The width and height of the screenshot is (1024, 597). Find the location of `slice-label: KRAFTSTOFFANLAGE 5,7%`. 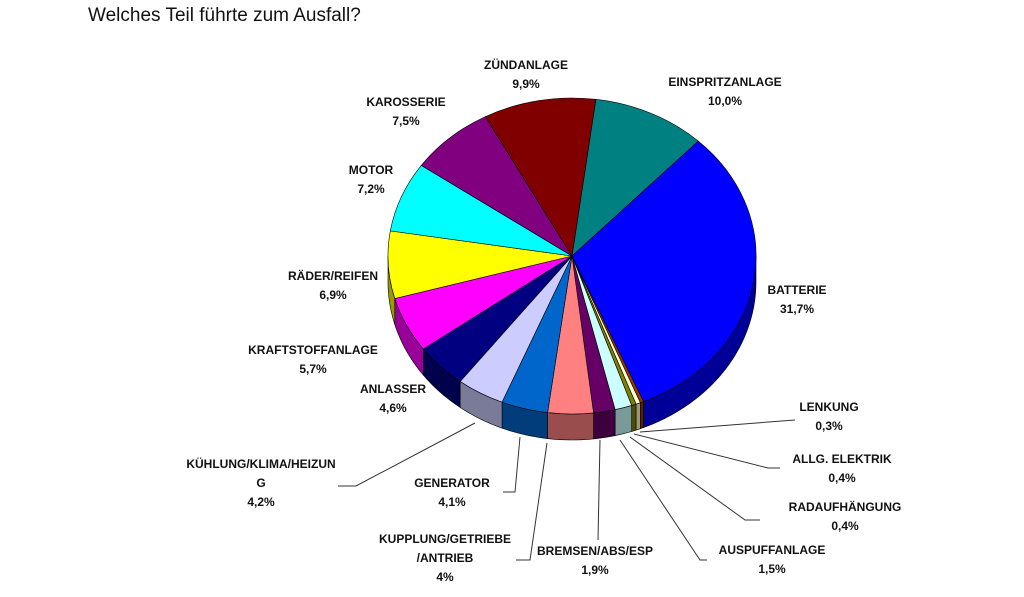

slice-label: KRAFTSTOFFANLAGE 5,7% is located at coordinates (313, 360).